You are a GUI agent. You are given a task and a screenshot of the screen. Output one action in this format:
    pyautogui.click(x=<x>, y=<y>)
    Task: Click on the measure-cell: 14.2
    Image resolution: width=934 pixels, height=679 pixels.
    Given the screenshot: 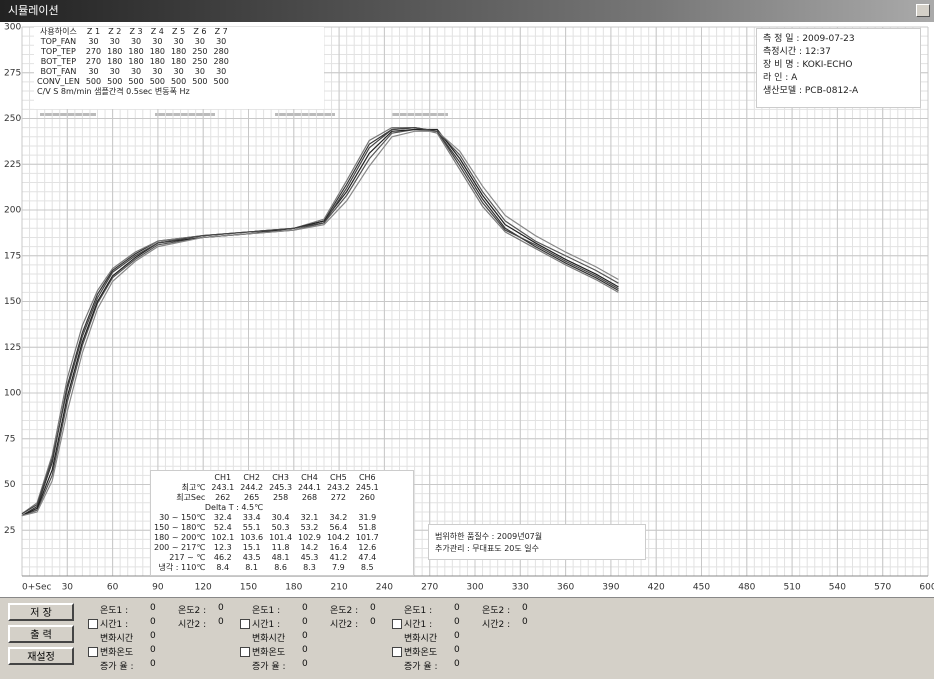 What is the action you would take?
    pyautogui.click(x=309, y=547)
    